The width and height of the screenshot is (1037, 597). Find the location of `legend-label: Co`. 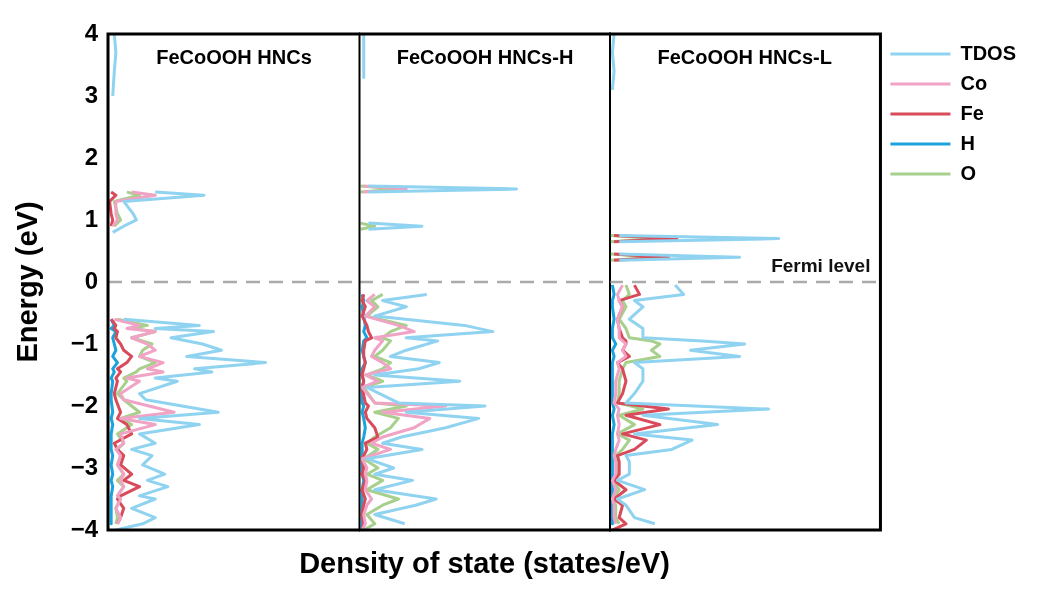

legend-label: Co is located at coordinates (974, 82).